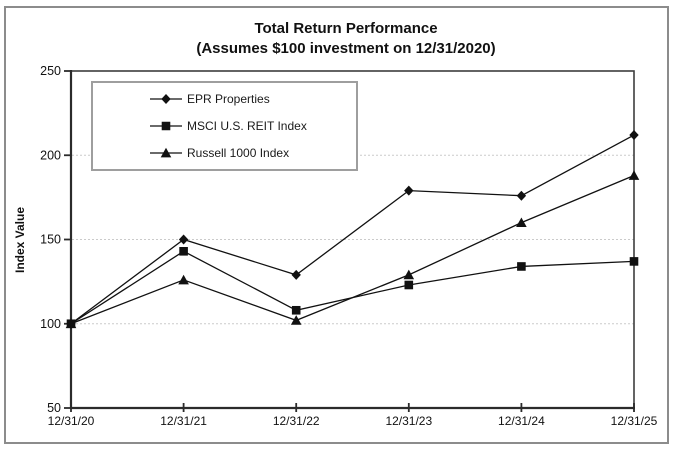 This screenshot has height=466, width=677. I want to click on square-legend-icon, so click(166, 126).